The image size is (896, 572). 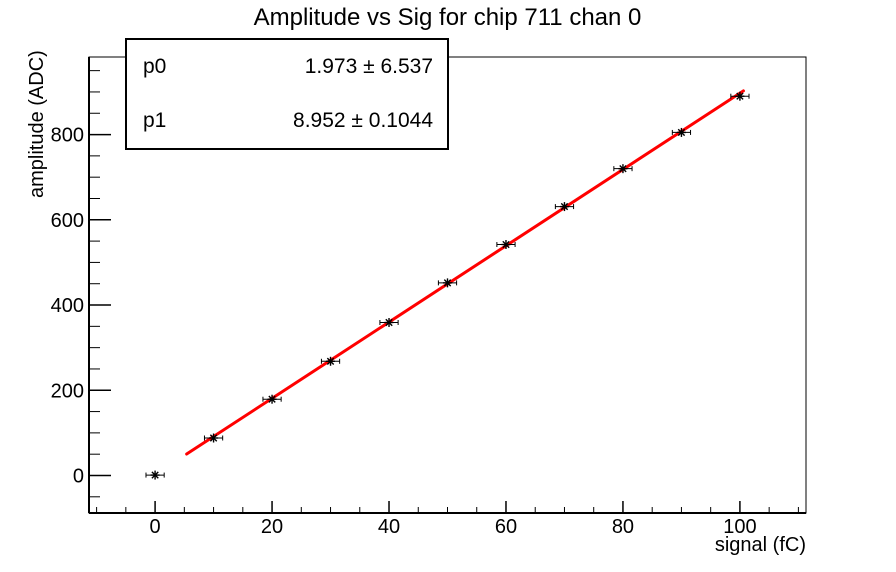 I want to click on x-tick-label: 0, so click(x=155, y=527).